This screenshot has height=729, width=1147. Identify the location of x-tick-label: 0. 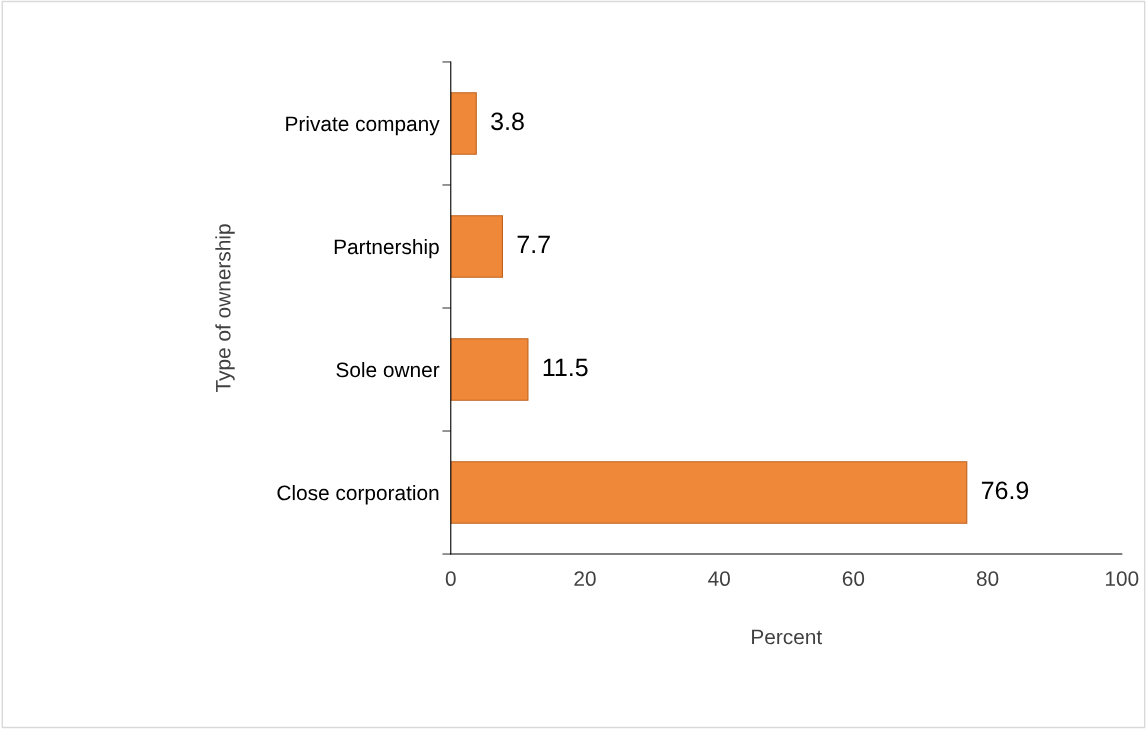
(450, 579).